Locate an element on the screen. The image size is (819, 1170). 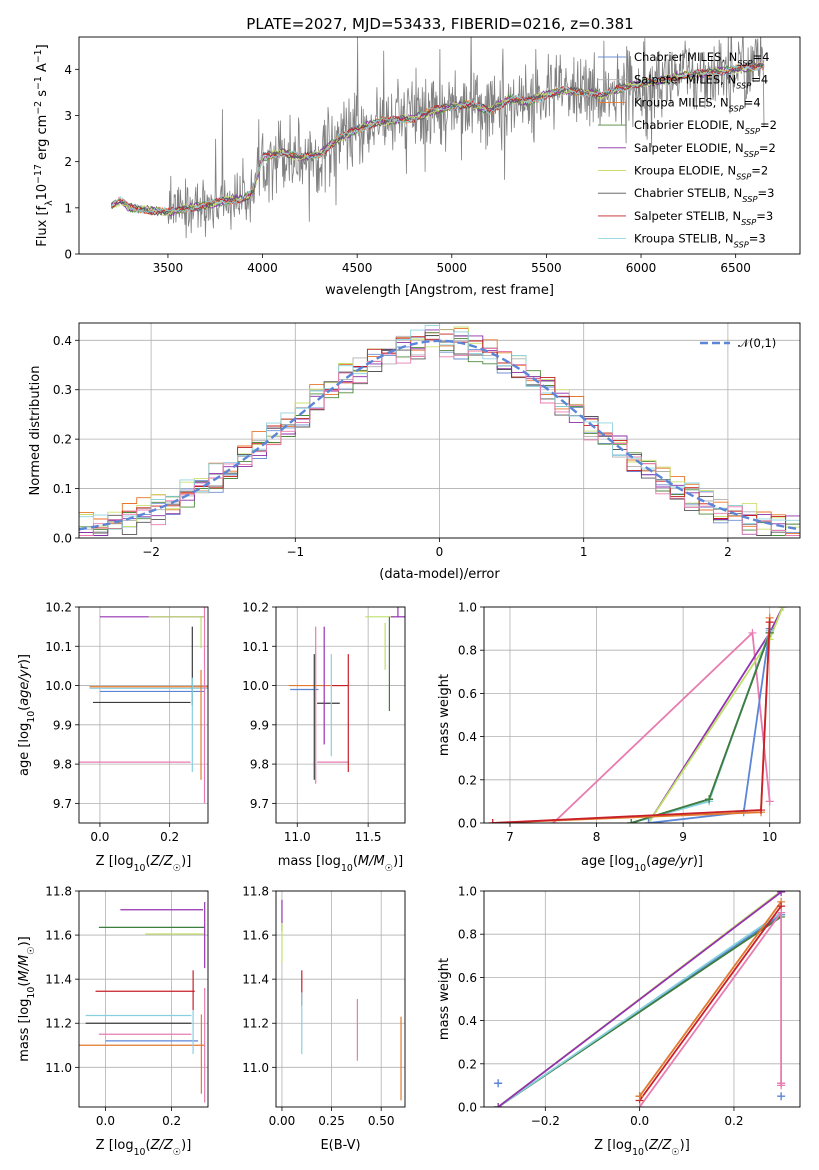
y-tick-label: 11.8 is located at coordinates (58, 892).